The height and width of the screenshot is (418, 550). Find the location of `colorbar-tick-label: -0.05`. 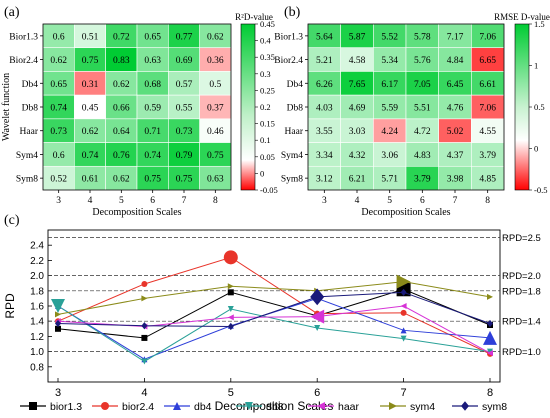

colorbar-tick-label: -0.05 is located at coordinates (269, 190).